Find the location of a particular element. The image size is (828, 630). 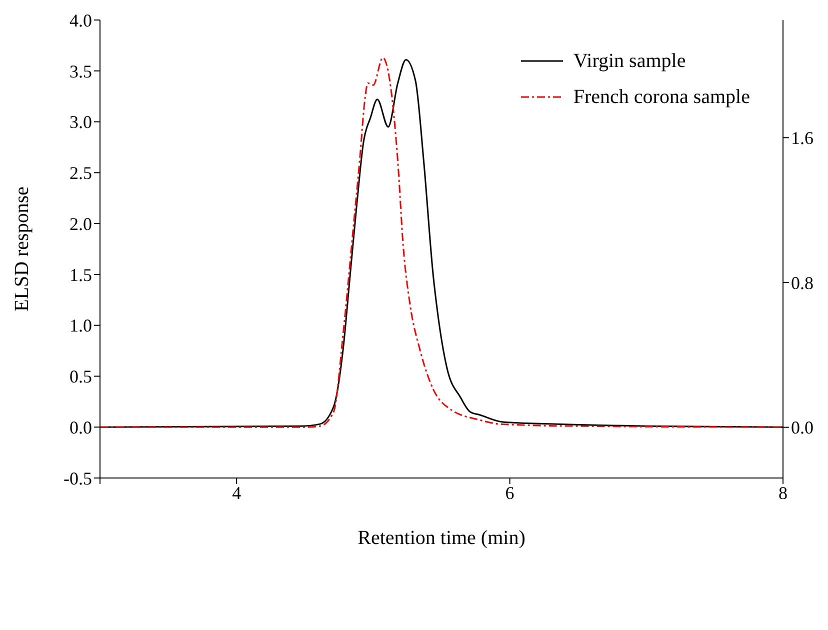

y2-tick-label: 0.8 is located at coordinates (802, 282).